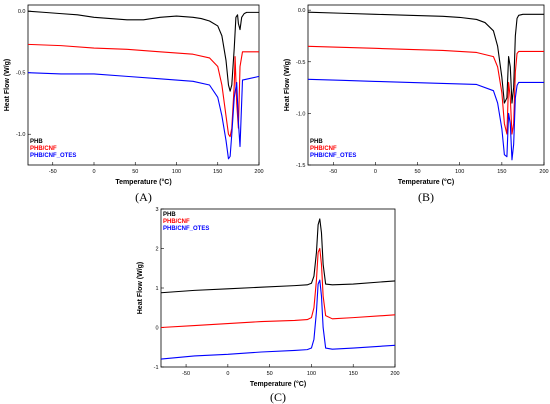 The image size is (550, 404). I want to click on y-tick-label: 2, so click(156, 250).